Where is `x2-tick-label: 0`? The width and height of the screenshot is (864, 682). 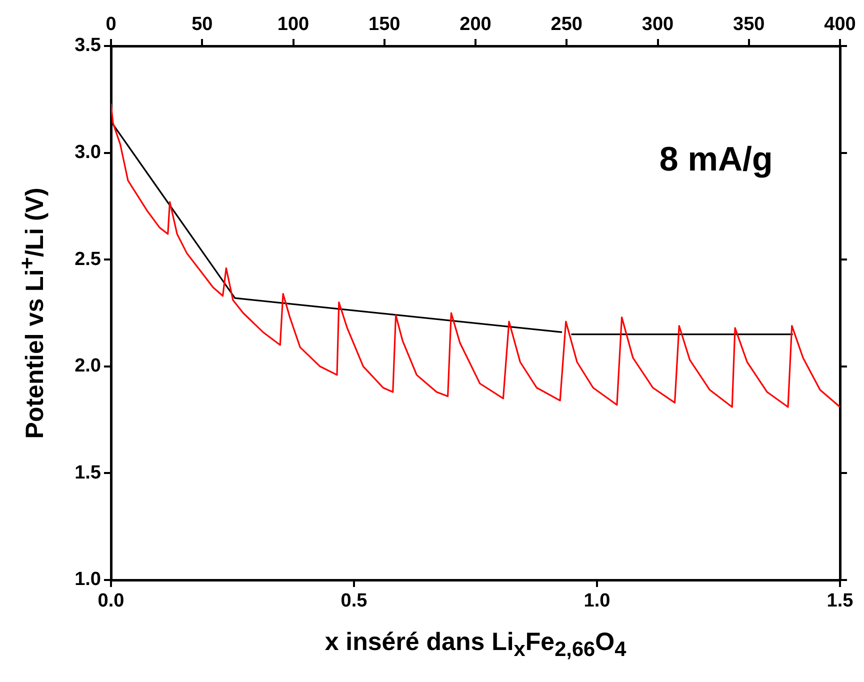 x2-tick-label: 0 is located at coordinates (111, 24).